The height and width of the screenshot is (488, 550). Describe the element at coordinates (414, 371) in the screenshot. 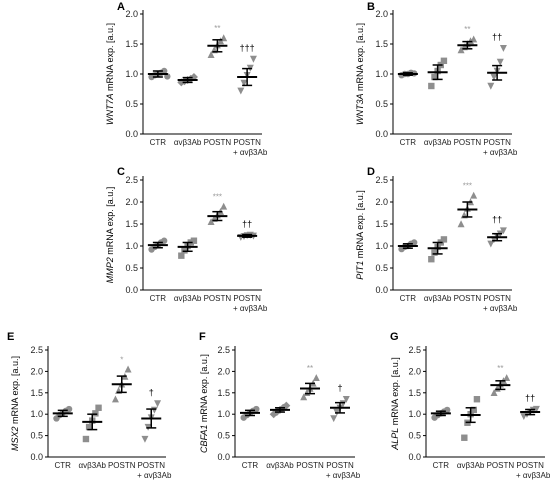

I see `panel-g-ytick-label: 2.0` at that location.